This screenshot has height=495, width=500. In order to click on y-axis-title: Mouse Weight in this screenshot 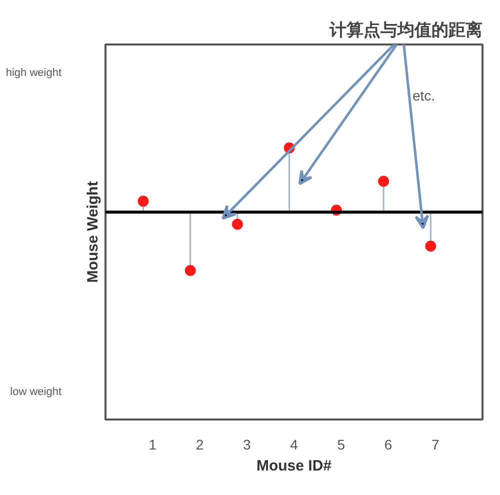, I will do `click(93, 232)`.